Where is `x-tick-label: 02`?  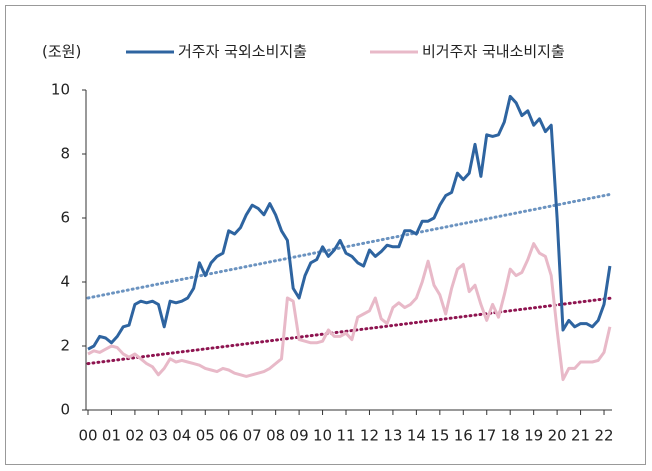 x-tick-label: 02 is located at coordinates (134, 436).